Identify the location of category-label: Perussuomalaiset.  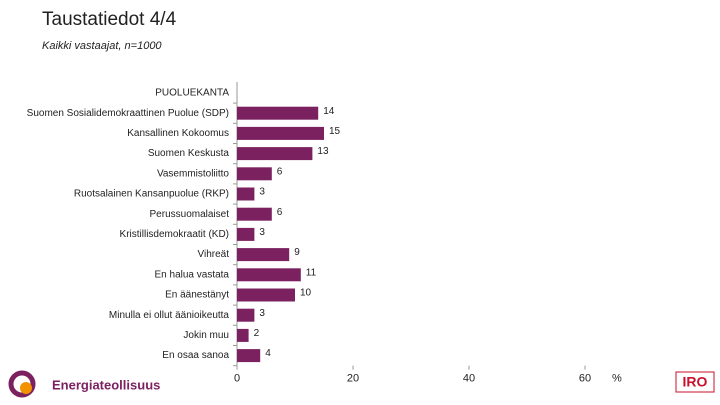
(190, 214).